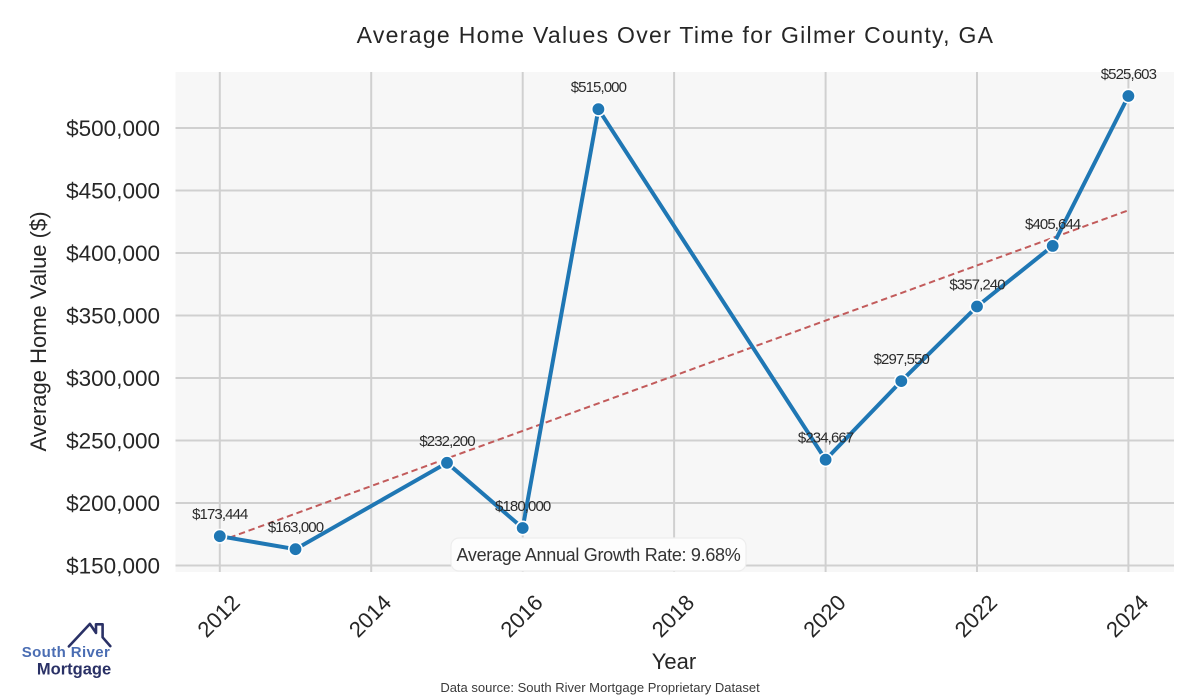 This screenshot has height=700, width=1200. I want to click on svg-text: $525,603, so click(1129, 74).